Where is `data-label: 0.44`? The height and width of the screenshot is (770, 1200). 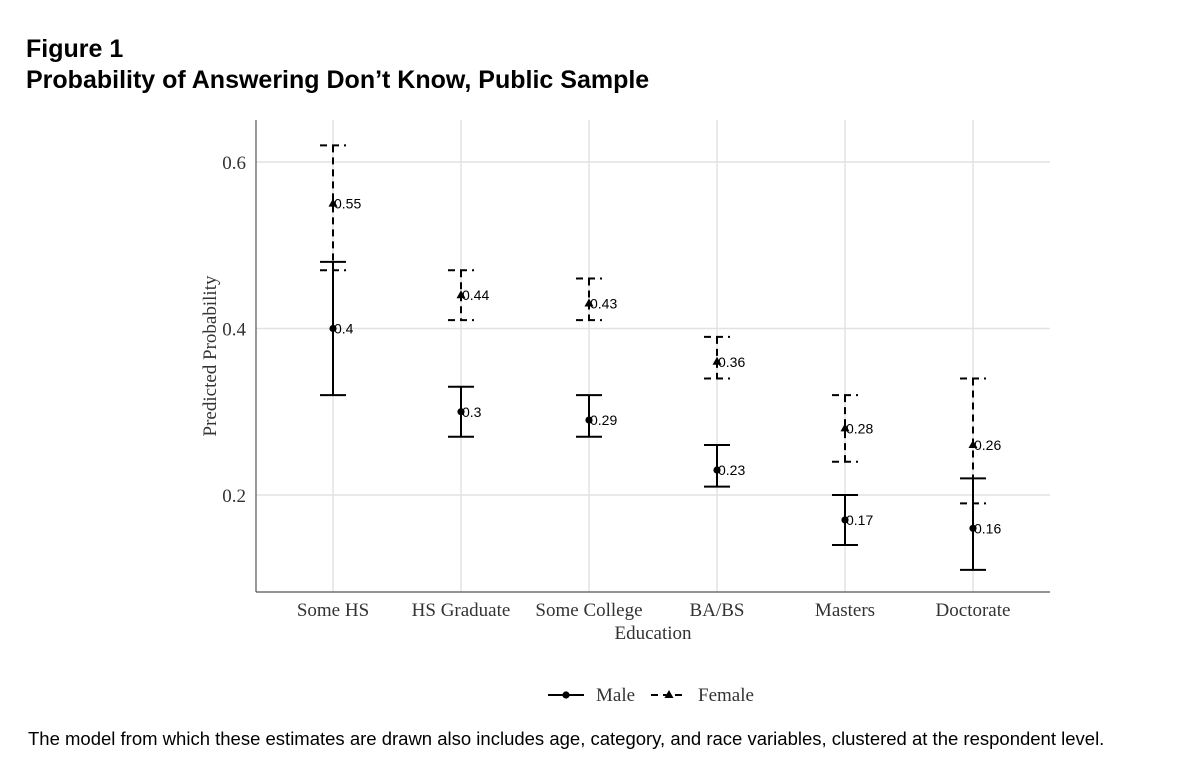
data-label: 0.44 is located at coordinates (475, 295).